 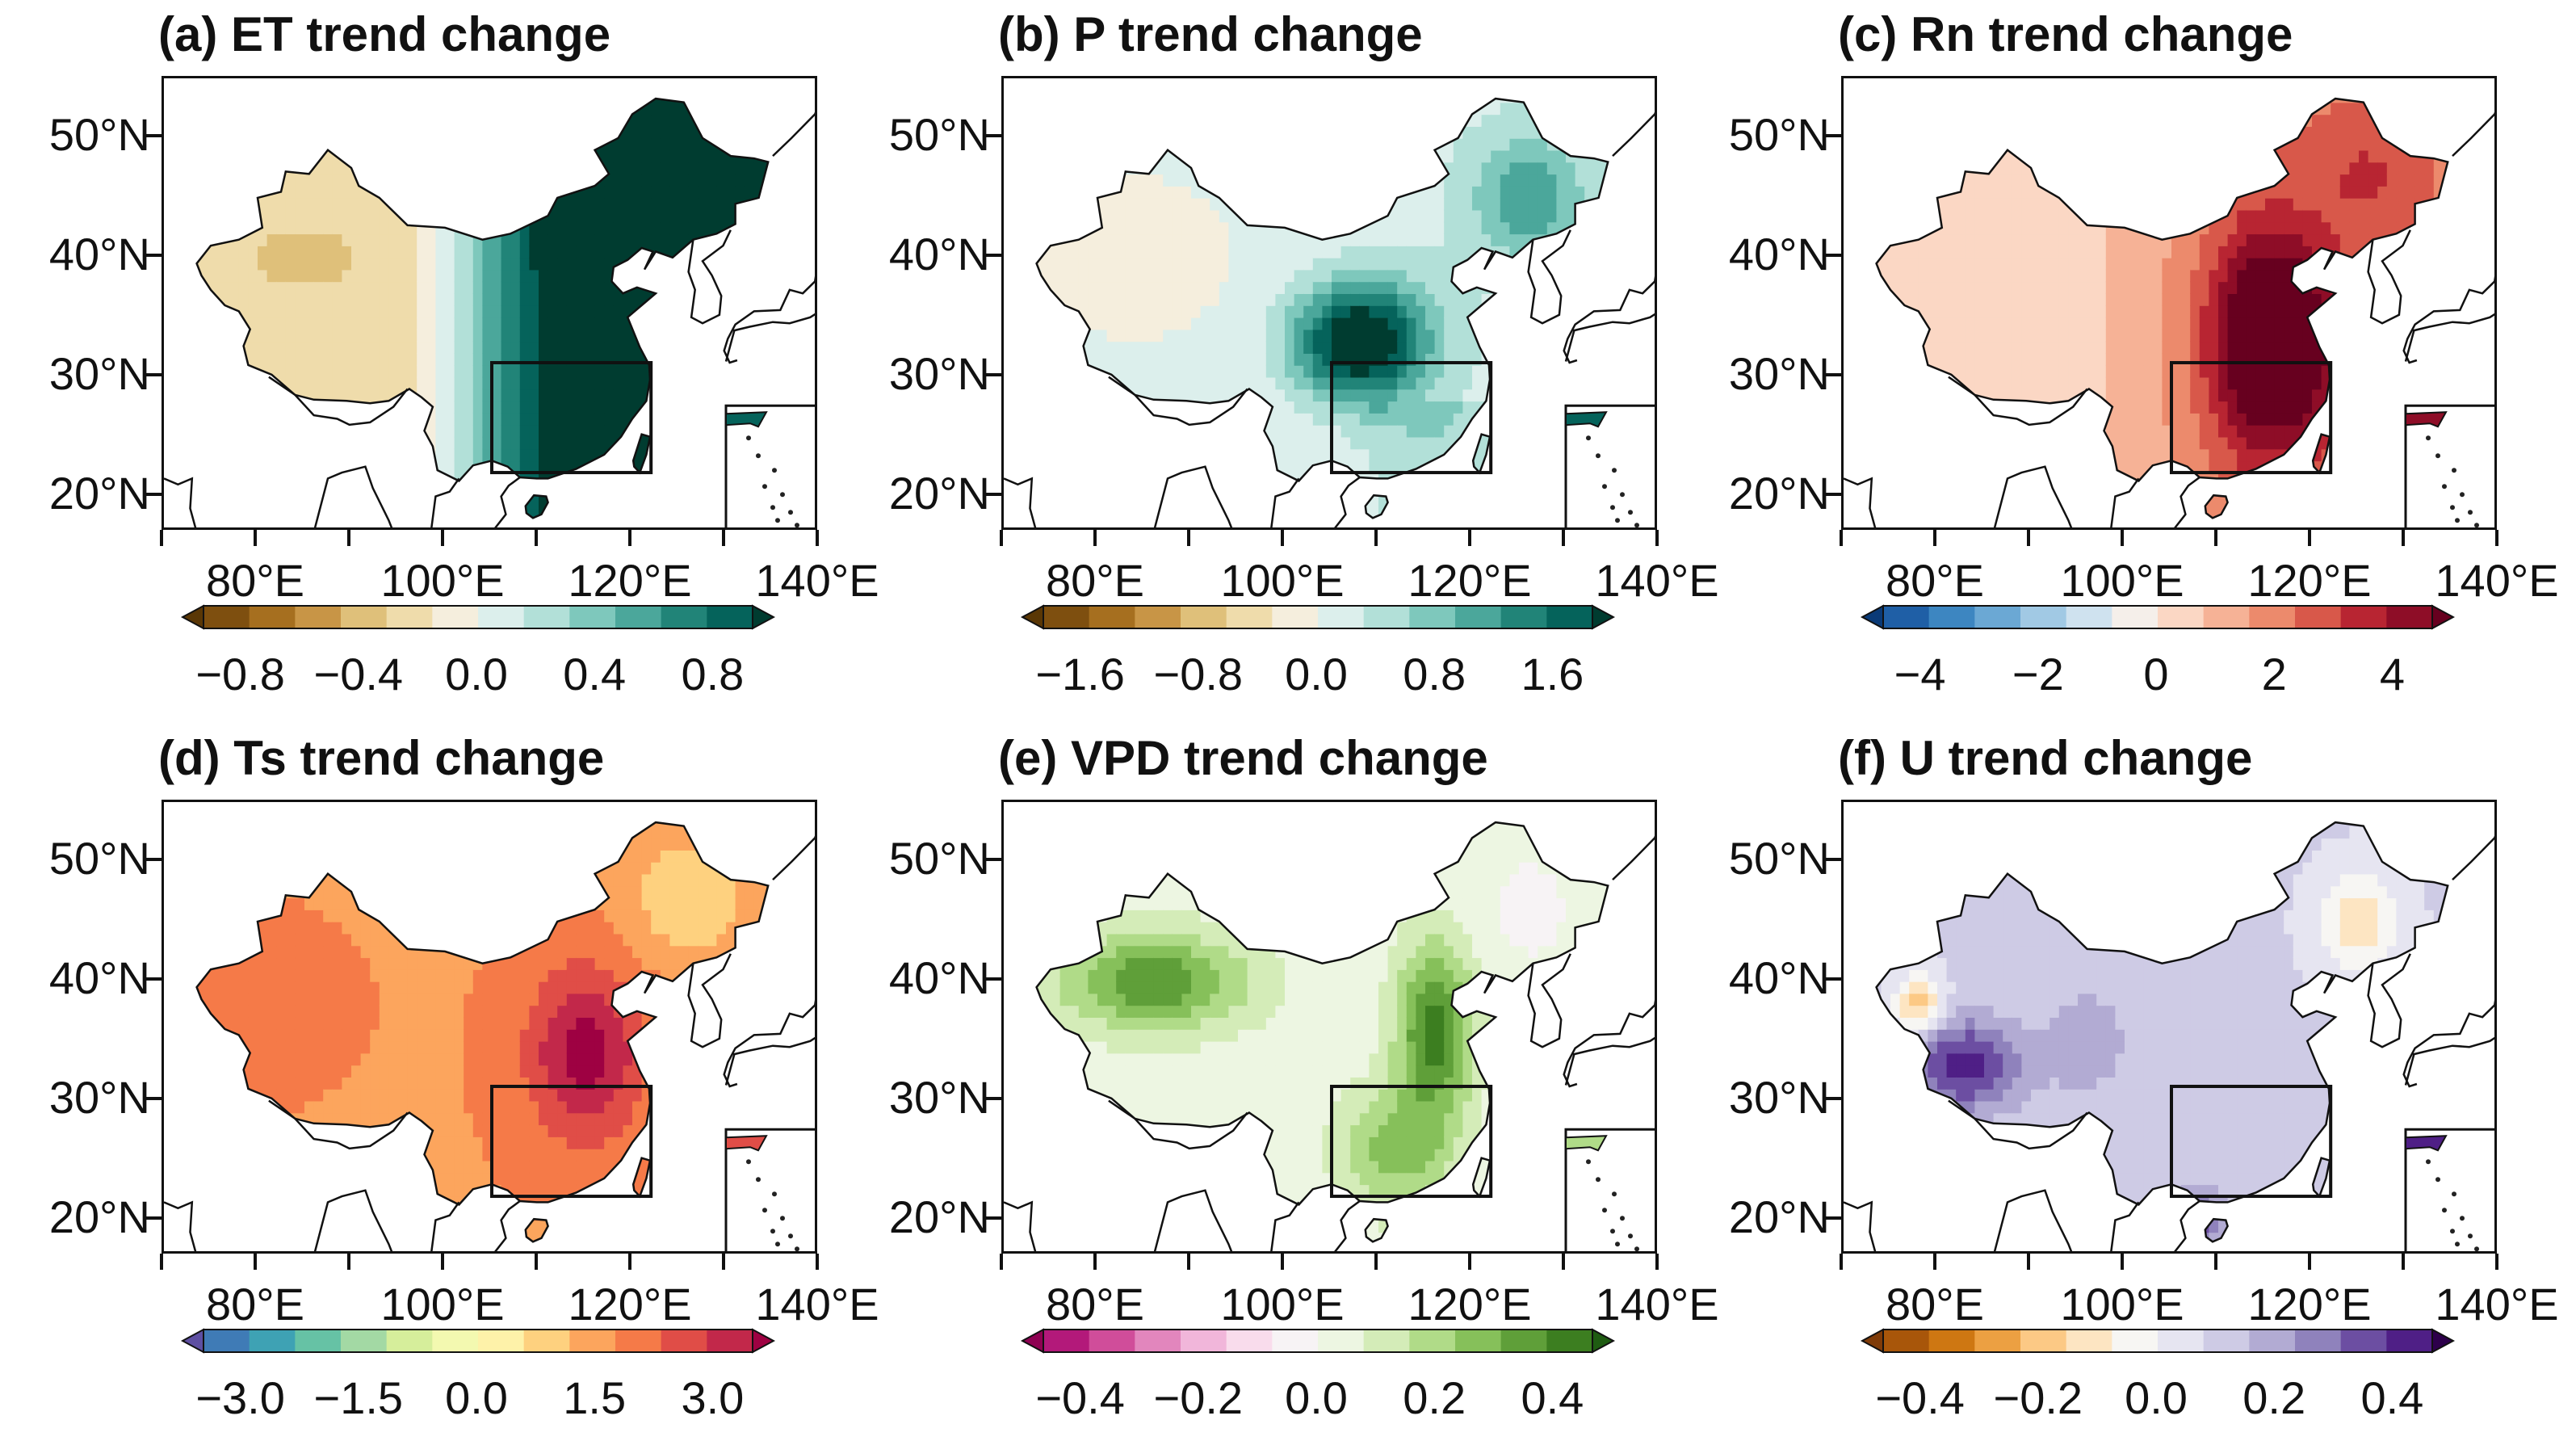 I want to click on lat-label: 20°N, so click(x=99, y=1217).